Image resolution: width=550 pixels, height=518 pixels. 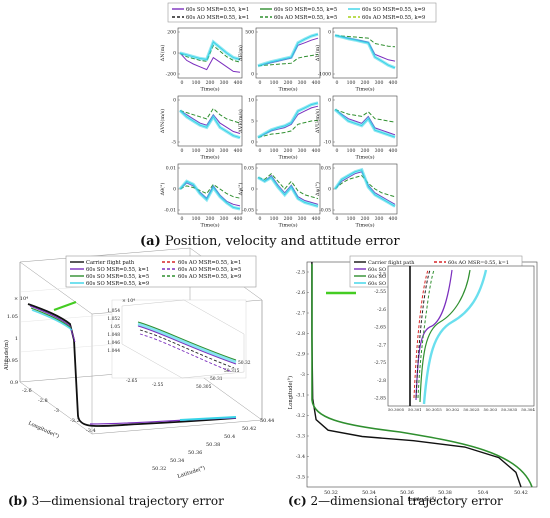 I want to click on y-axis-label: Longitude(°), so click(x=290, y=392).